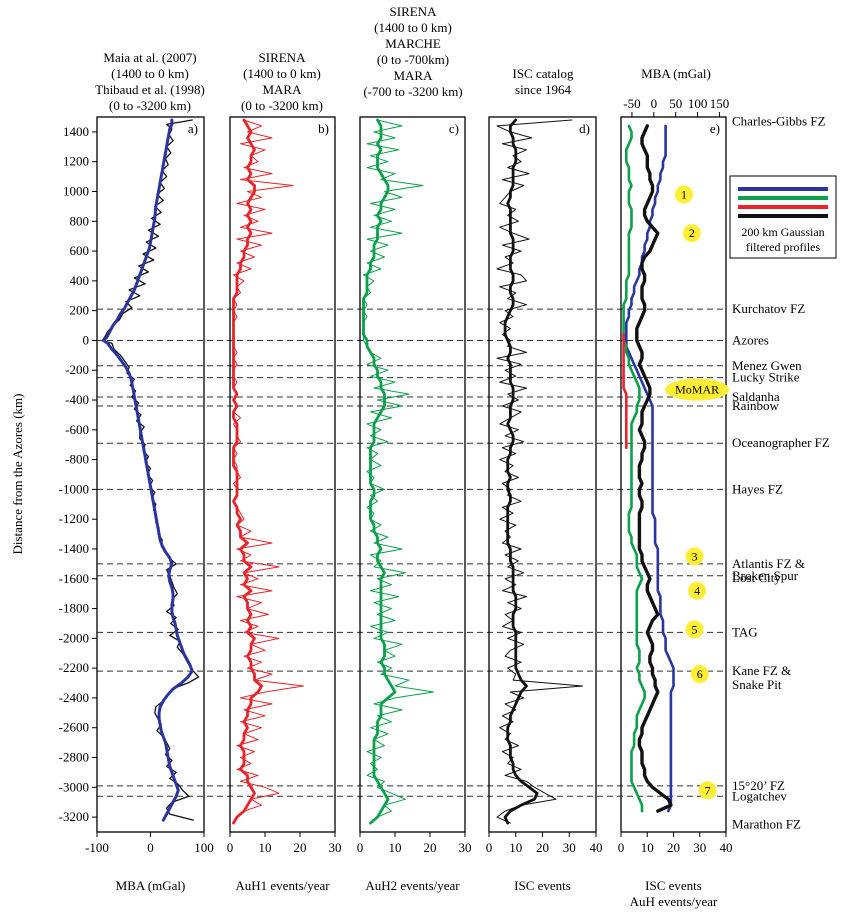 This screenshot has height=924, width=843. Describe the element at coordinates (323, 128) in the screenshot. I see `panel-label: b)` at that location.